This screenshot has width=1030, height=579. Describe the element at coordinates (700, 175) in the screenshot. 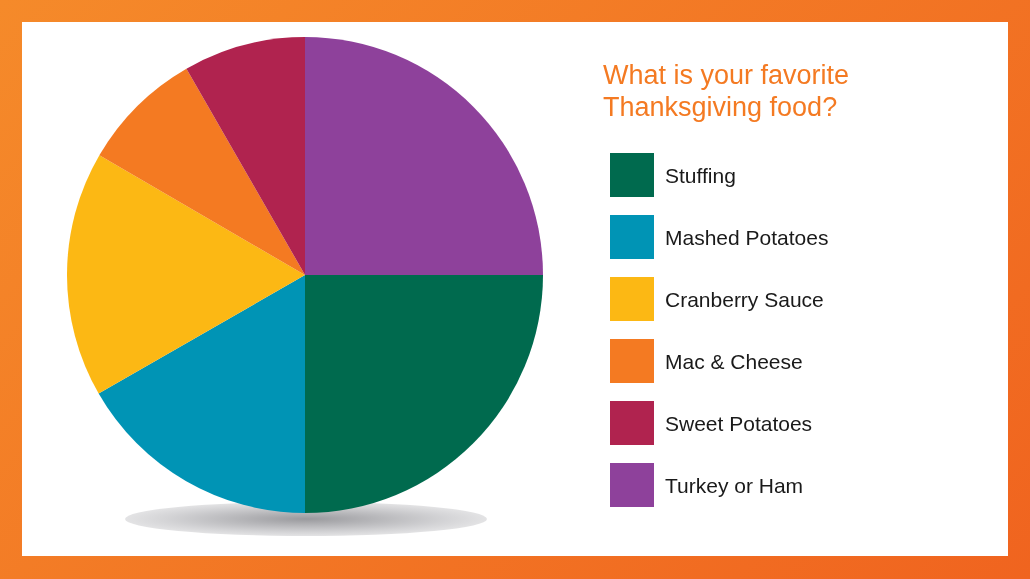

I see `legend-label: Stuffing` at that location.